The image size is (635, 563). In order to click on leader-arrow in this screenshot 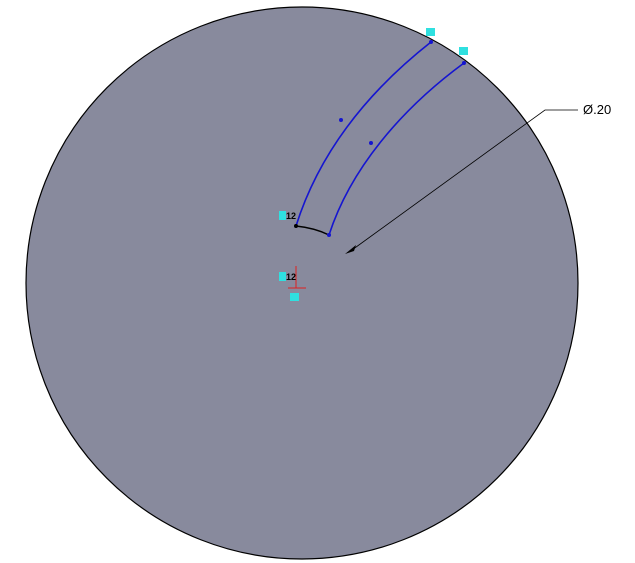, I will do `click(350, 249)`.